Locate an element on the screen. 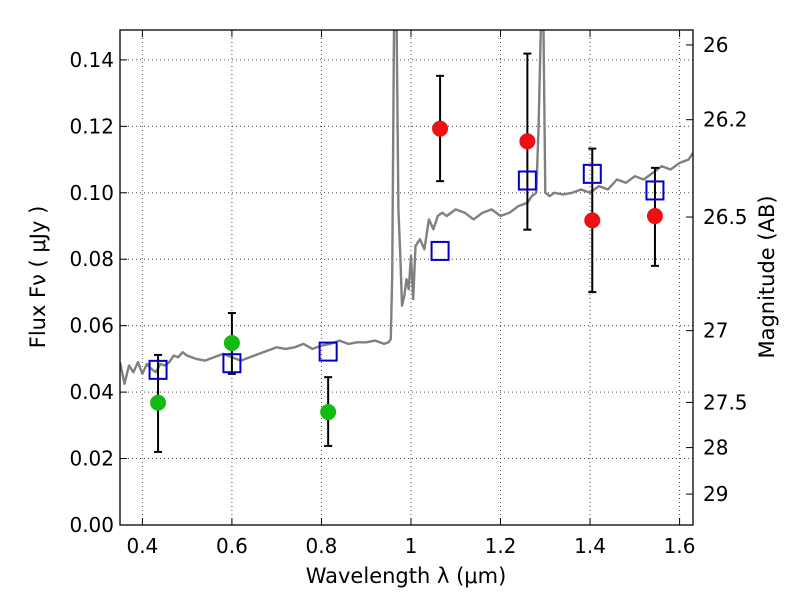  right-tick-label: 27.5 is located at coordinates (725, 402).